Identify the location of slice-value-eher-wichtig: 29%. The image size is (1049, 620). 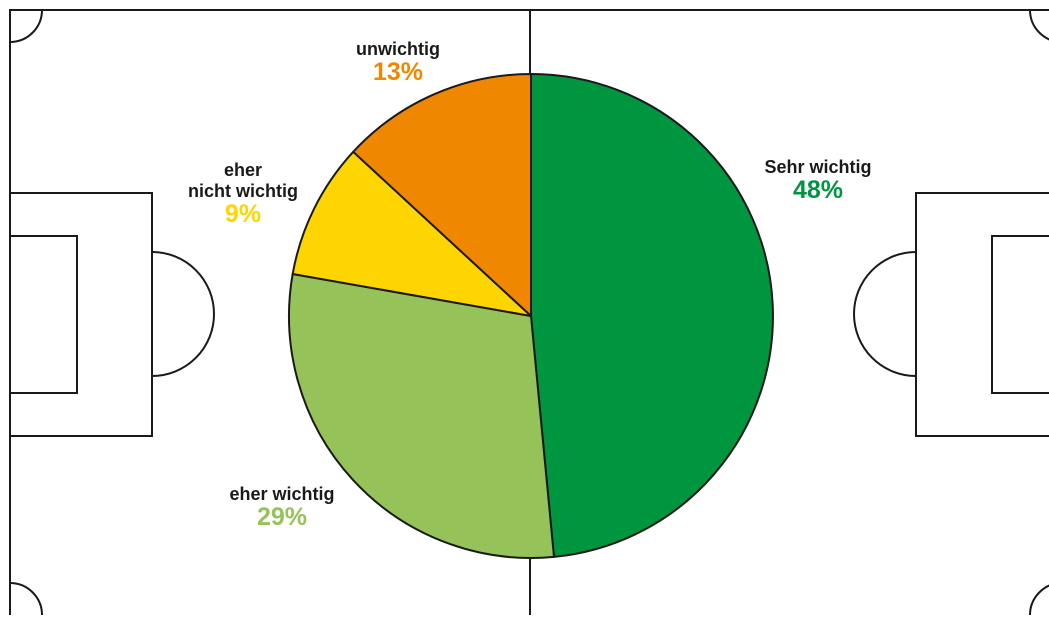
(282, 517).